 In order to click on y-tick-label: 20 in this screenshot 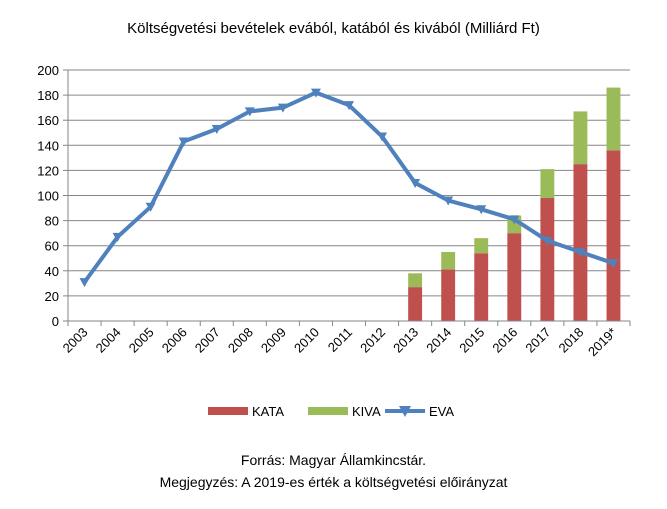, I will do `click(52, 296)`.